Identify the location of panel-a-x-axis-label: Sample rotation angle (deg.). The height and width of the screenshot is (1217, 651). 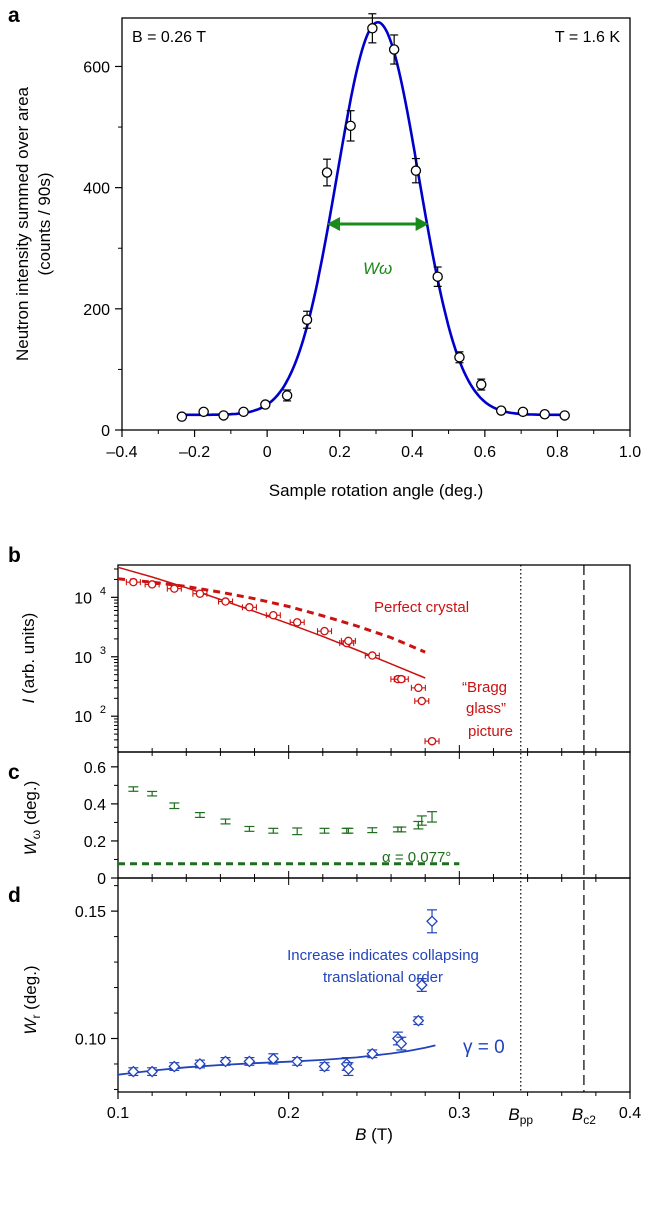
(376, 490).